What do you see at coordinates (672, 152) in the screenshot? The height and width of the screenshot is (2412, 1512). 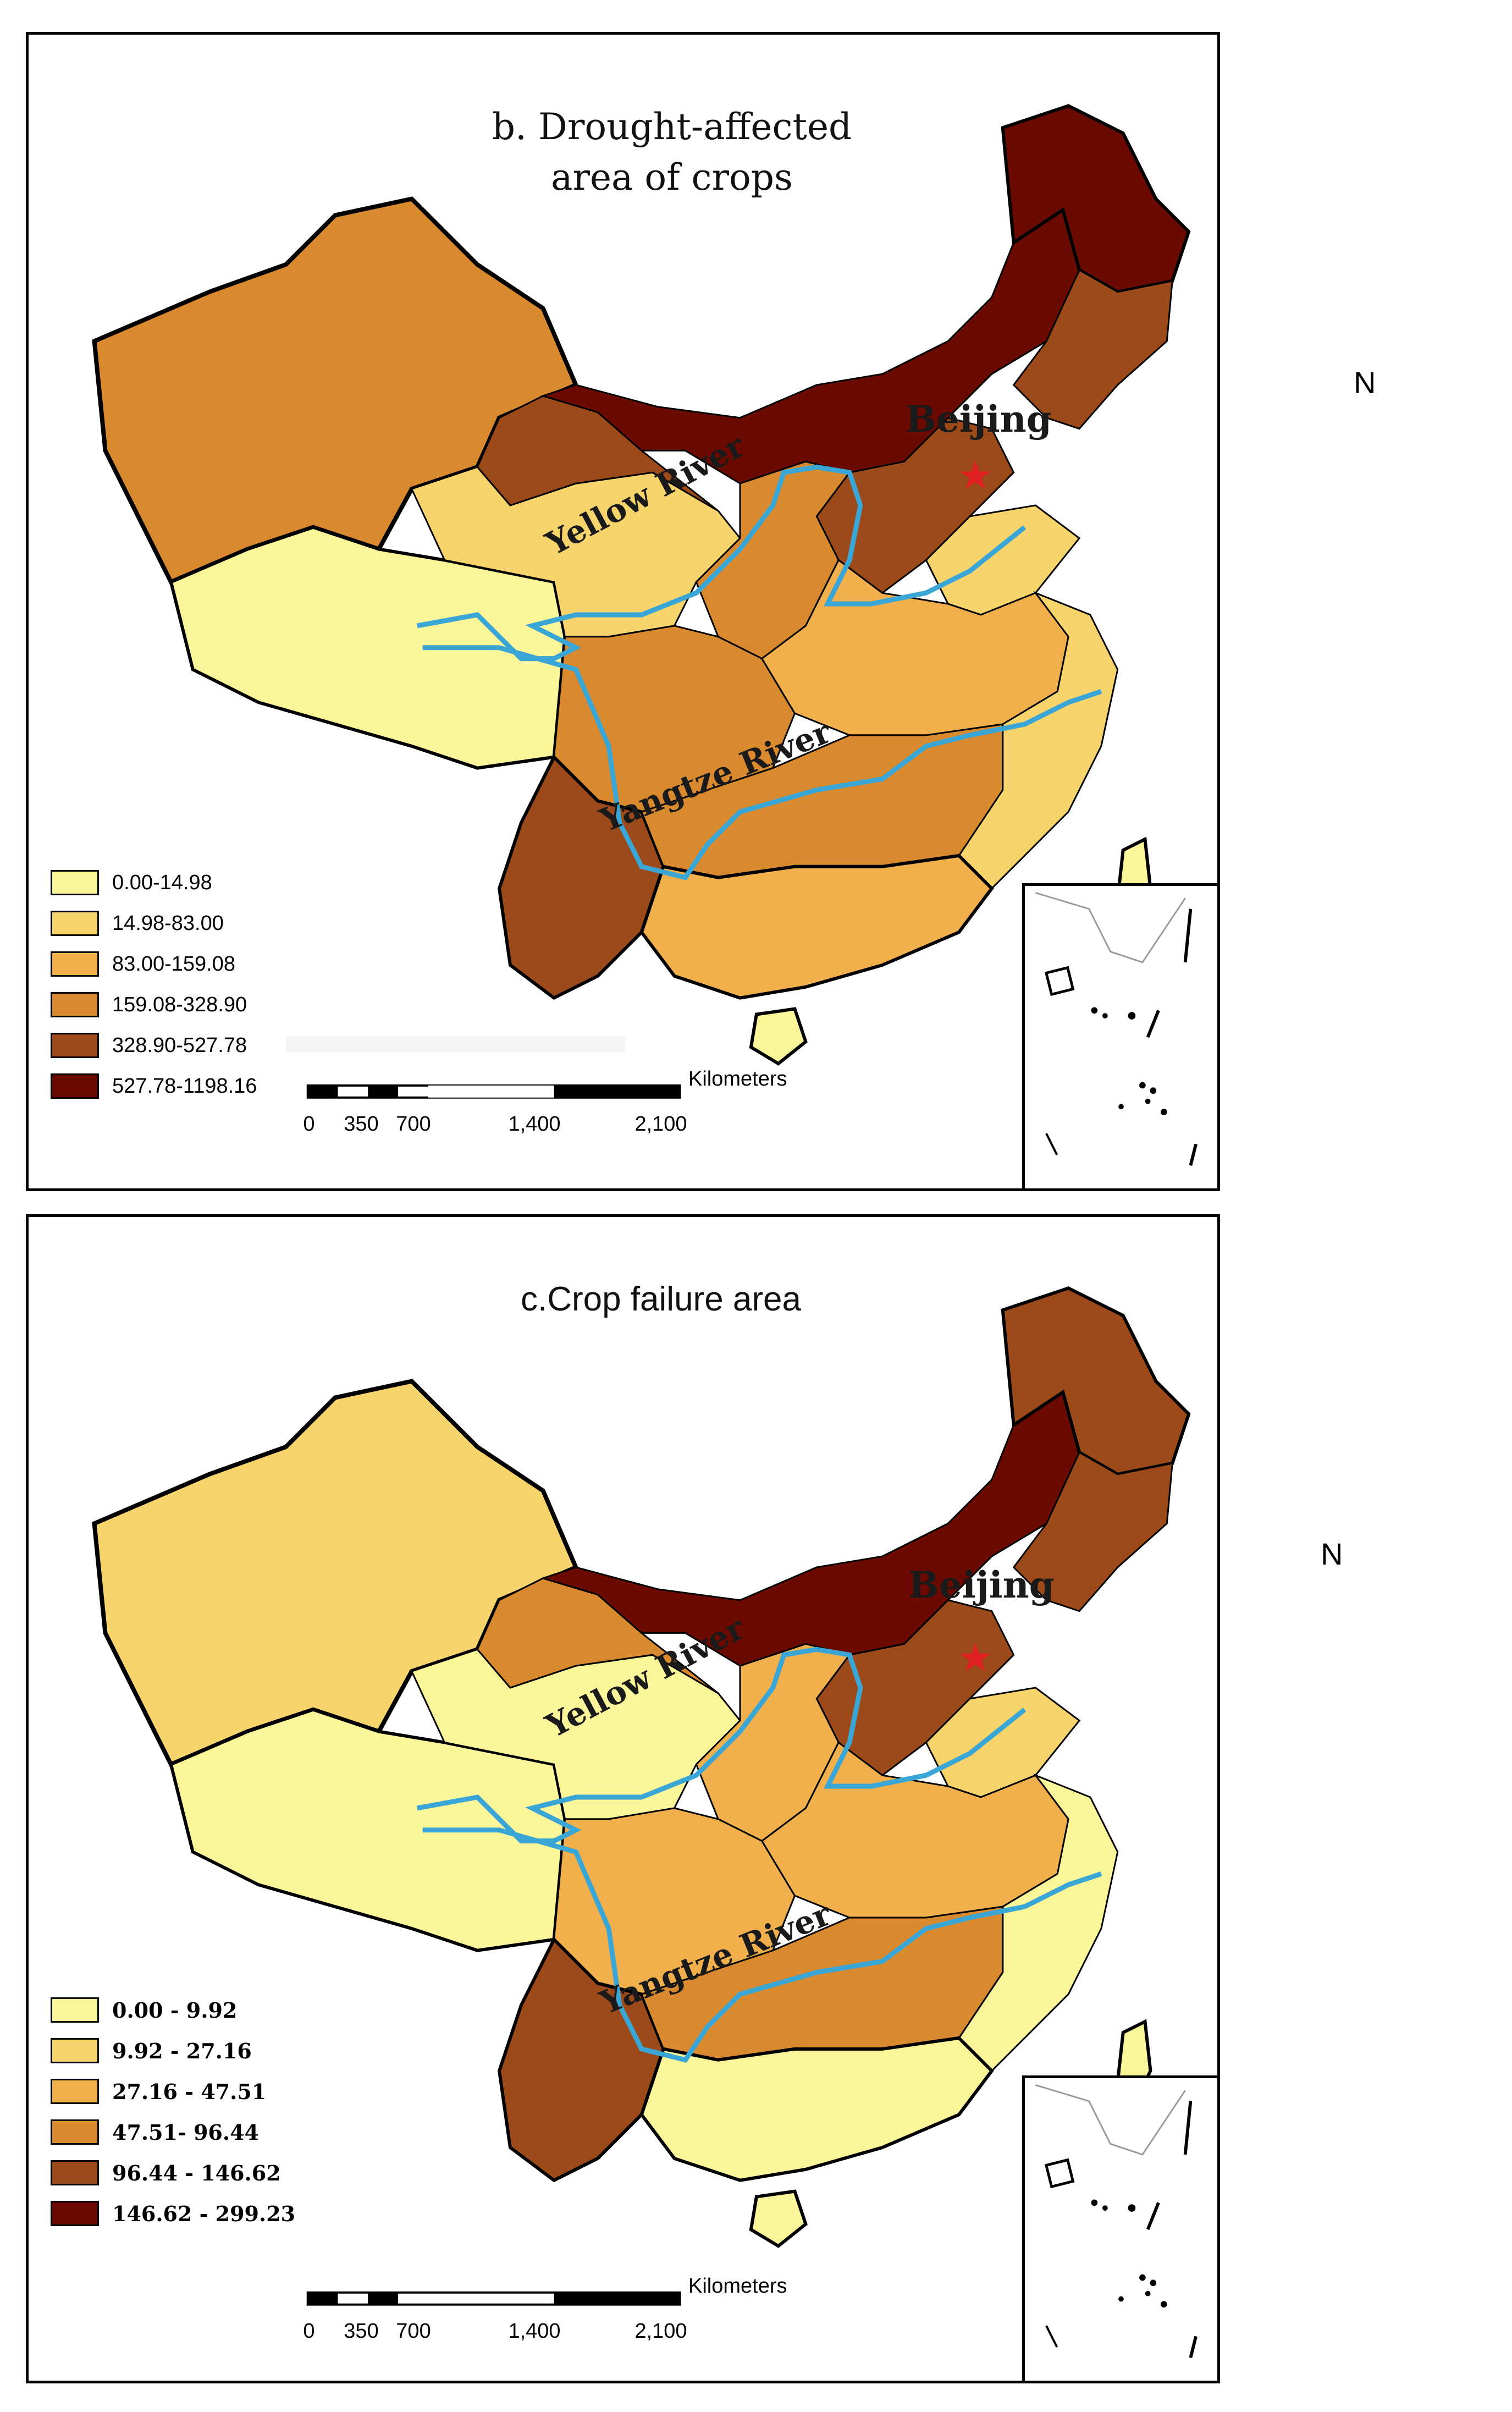 I see `map-title-b: b. Drought-affected area of crops` at bounding box center [672, 152].